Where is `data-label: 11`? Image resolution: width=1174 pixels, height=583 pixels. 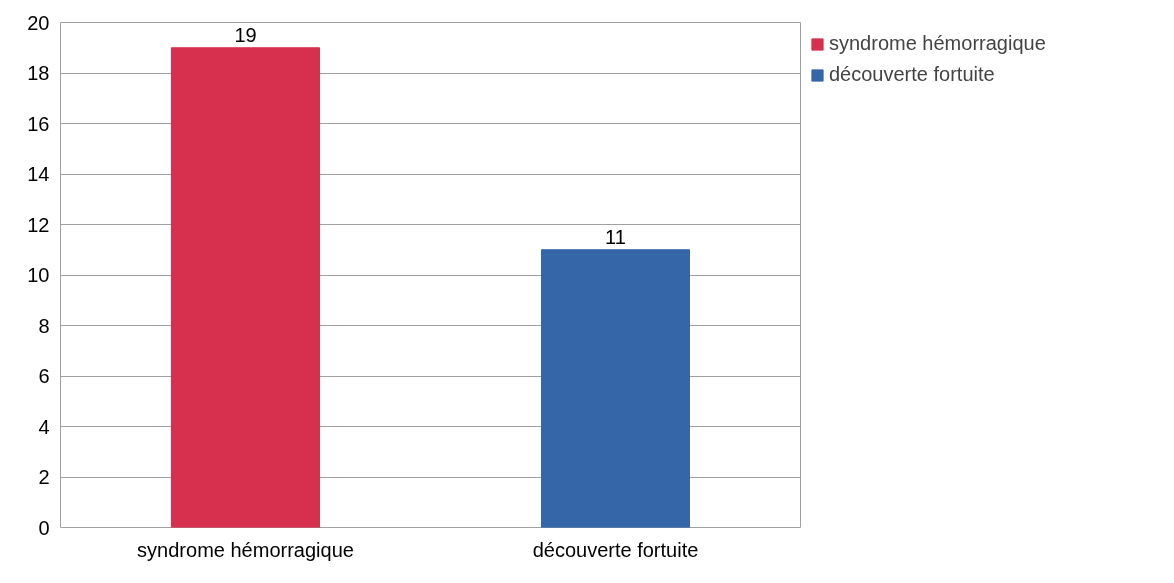 data-label: 11 is located at coordinates (615, 236).